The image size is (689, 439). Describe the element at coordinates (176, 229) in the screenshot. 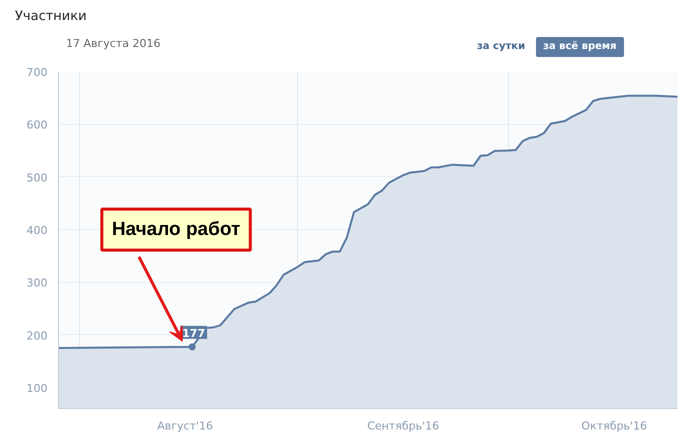

I see `annotation: Начало работ` at that location.